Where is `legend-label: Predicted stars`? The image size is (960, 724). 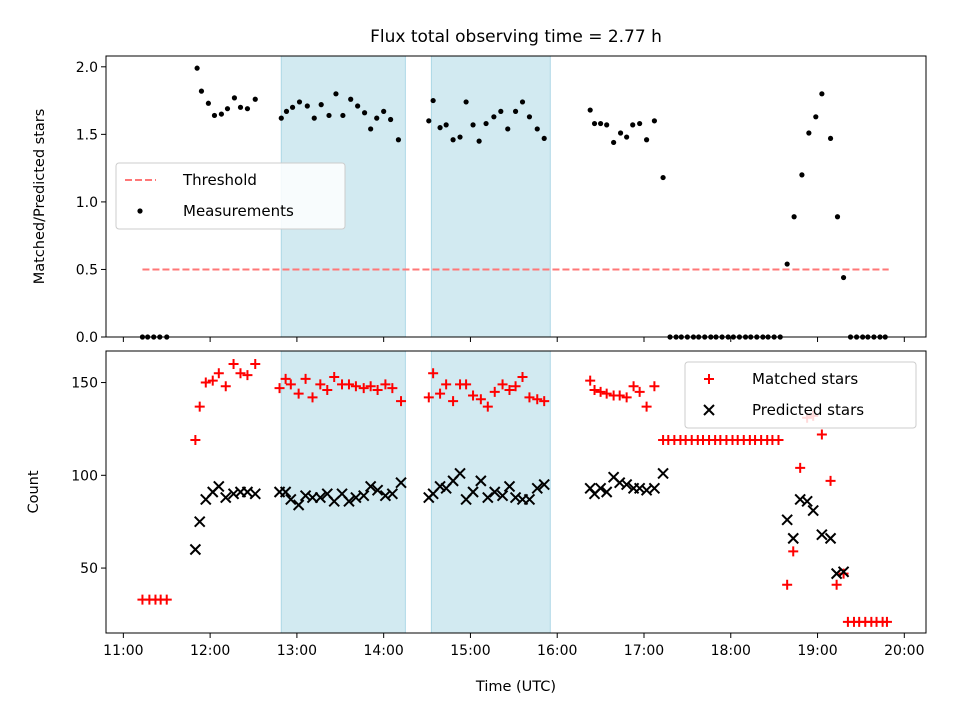 legend-label: Predicted stars is located at coordinates (808, 410).